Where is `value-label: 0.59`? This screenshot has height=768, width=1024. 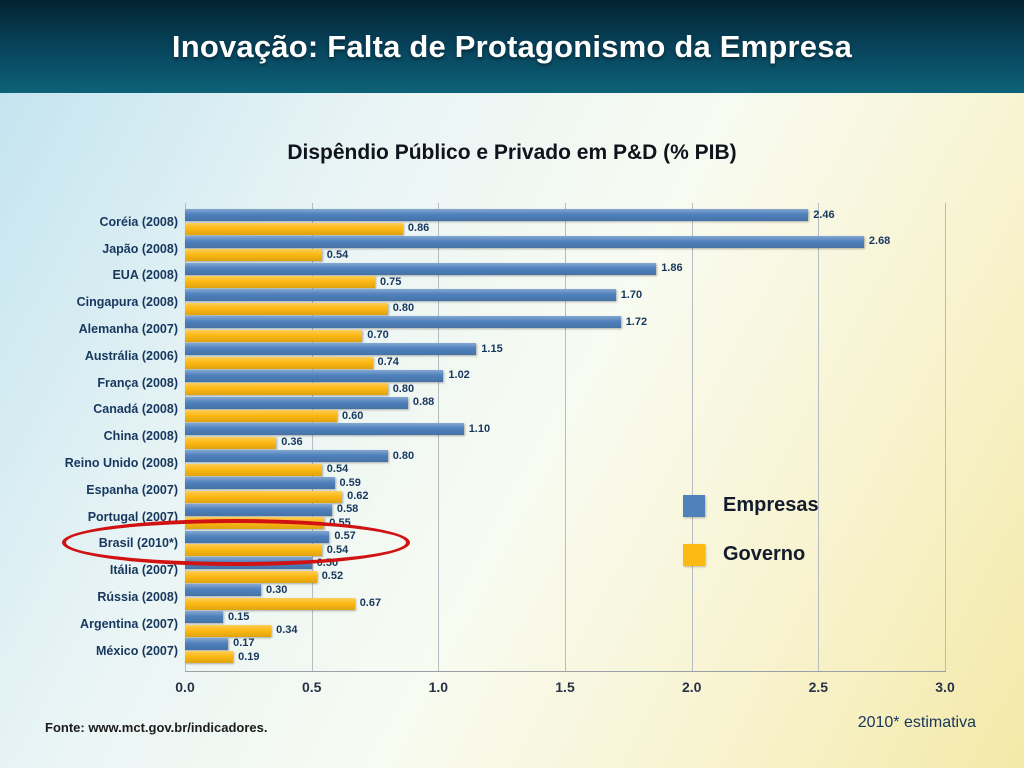
value-label: 0.59 is located at coordinates (350, 482).